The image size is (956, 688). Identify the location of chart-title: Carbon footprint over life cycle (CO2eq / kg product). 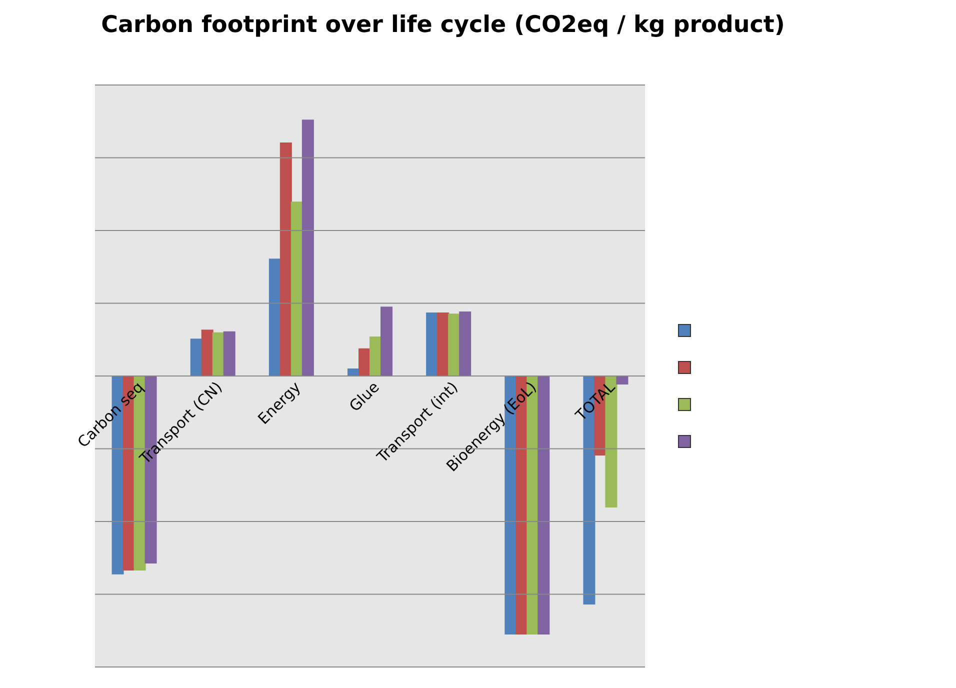
(443, 25).